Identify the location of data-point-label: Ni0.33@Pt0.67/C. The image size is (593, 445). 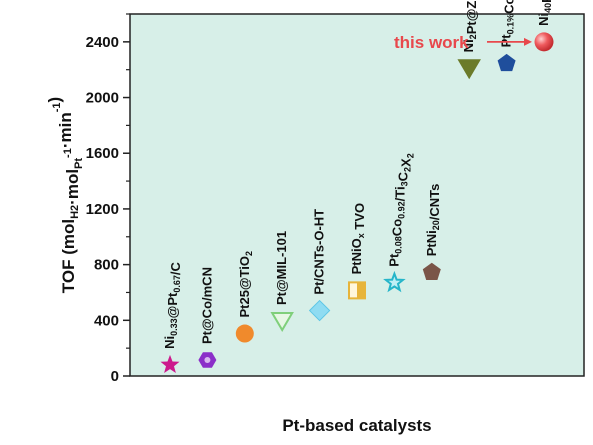
(172, 304).